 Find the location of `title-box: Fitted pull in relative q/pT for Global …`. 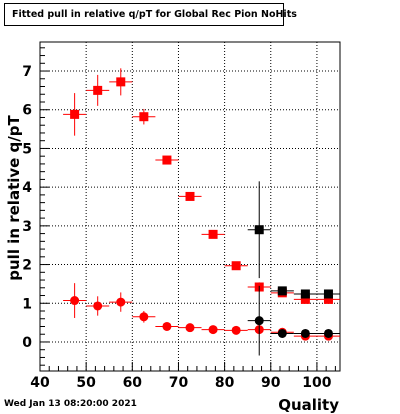

title-box: Fitted pull in relative q/pT for Global … is located at coordinates (150, 14).